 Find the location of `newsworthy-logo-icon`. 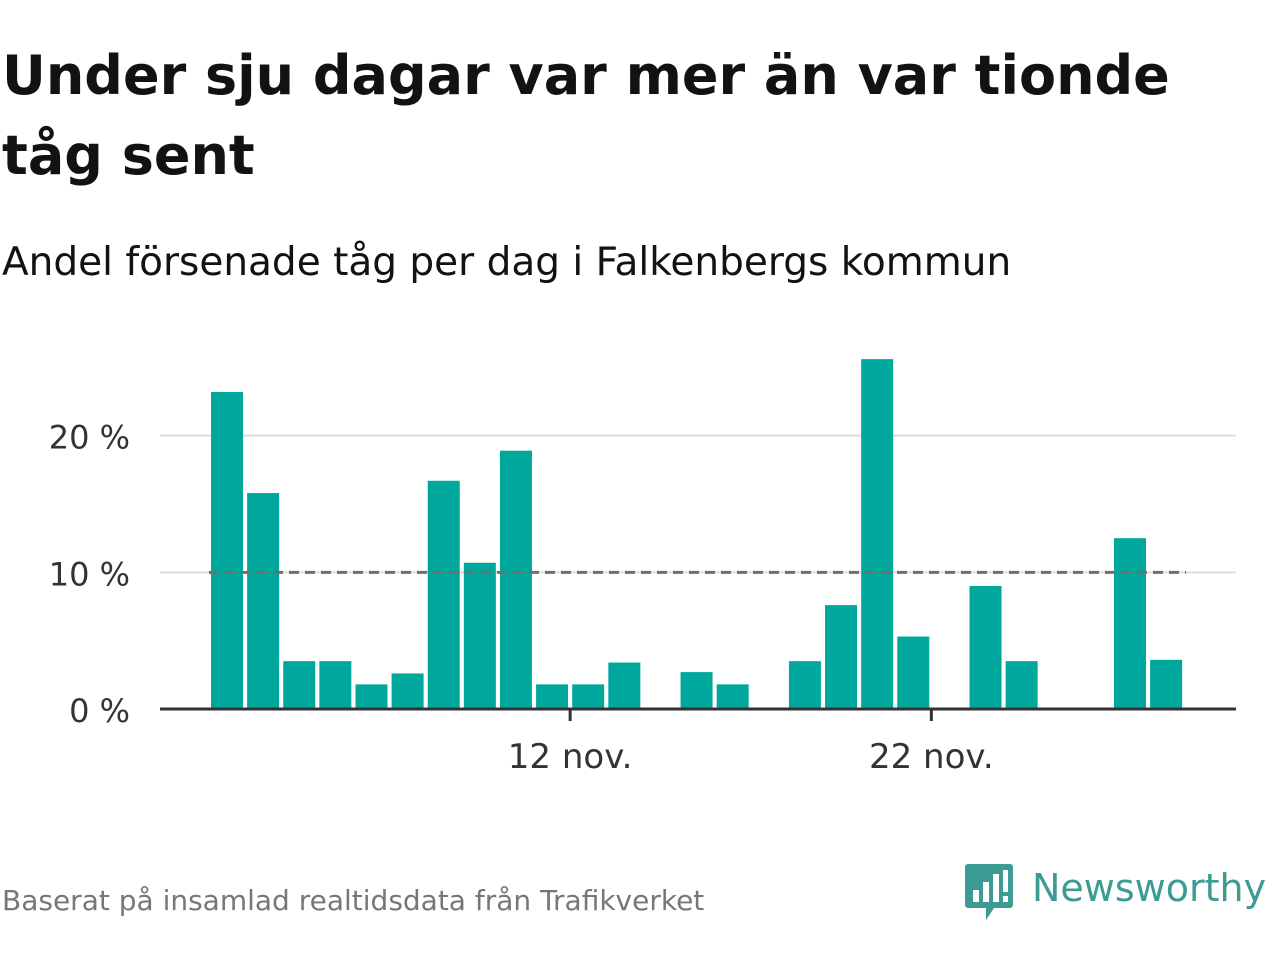

newsworthy-logo-icon is located at coordinates (989, 892).